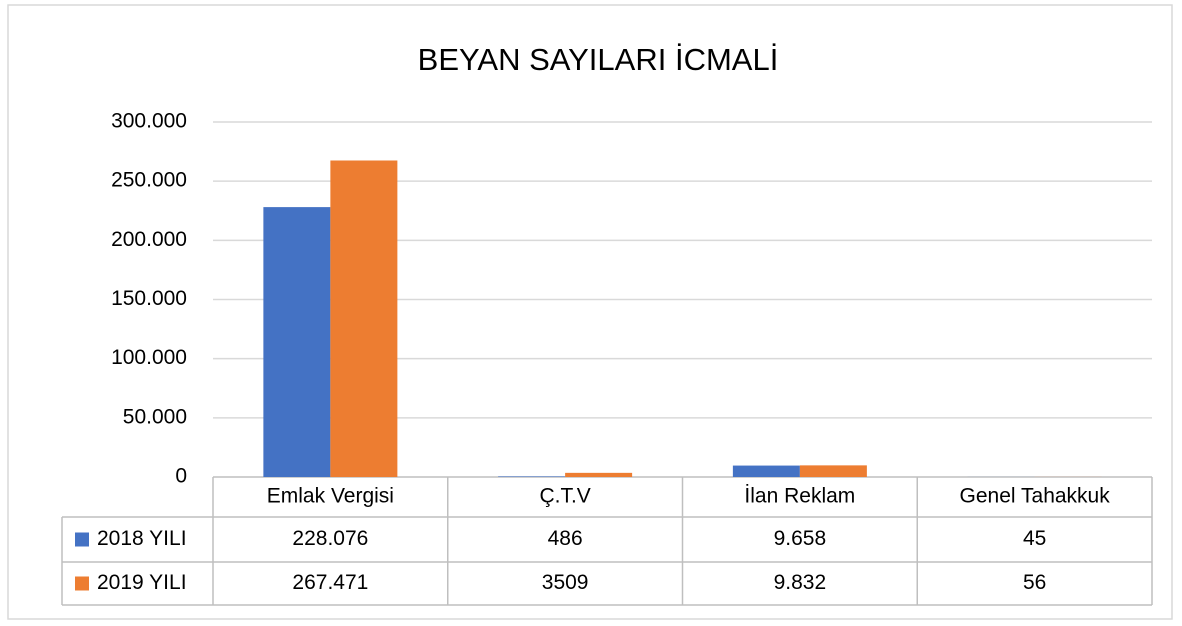 The image size is (1182, 626). I want to click on y-tick-label: 150.000, so click(149, 298).